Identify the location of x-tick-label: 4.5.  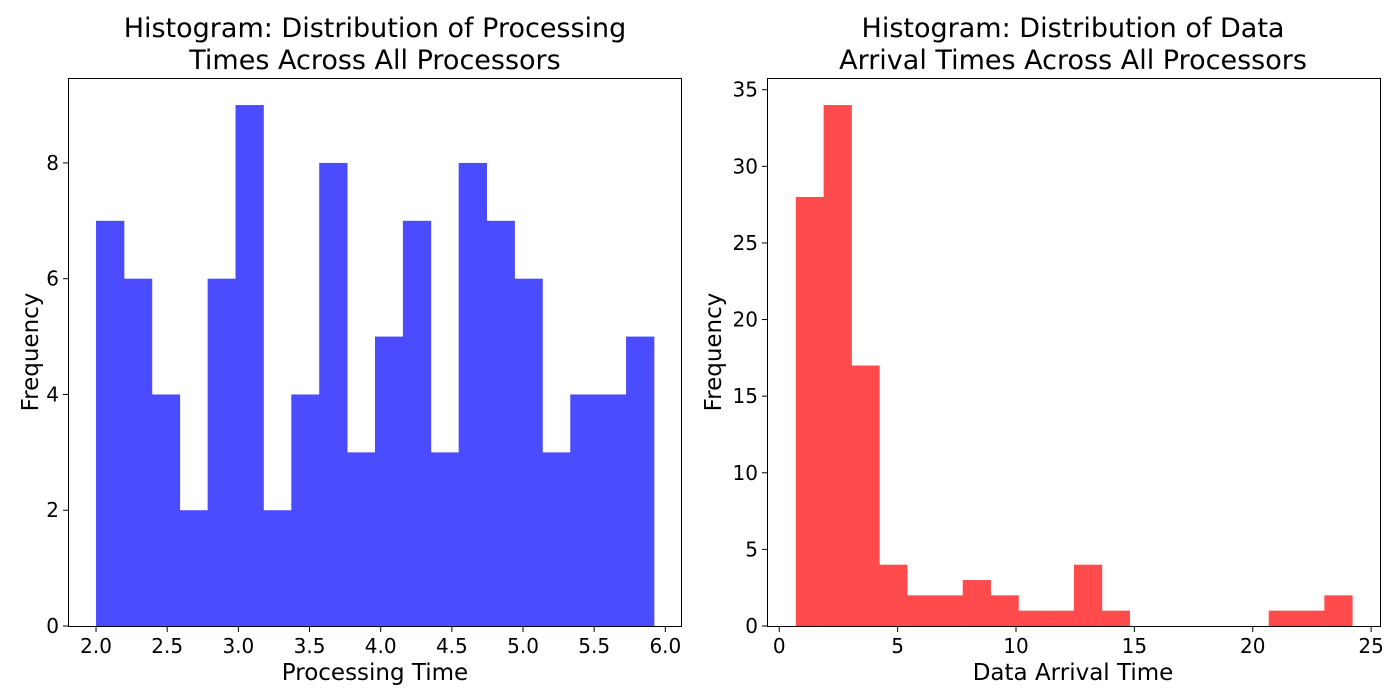
(452, 646).